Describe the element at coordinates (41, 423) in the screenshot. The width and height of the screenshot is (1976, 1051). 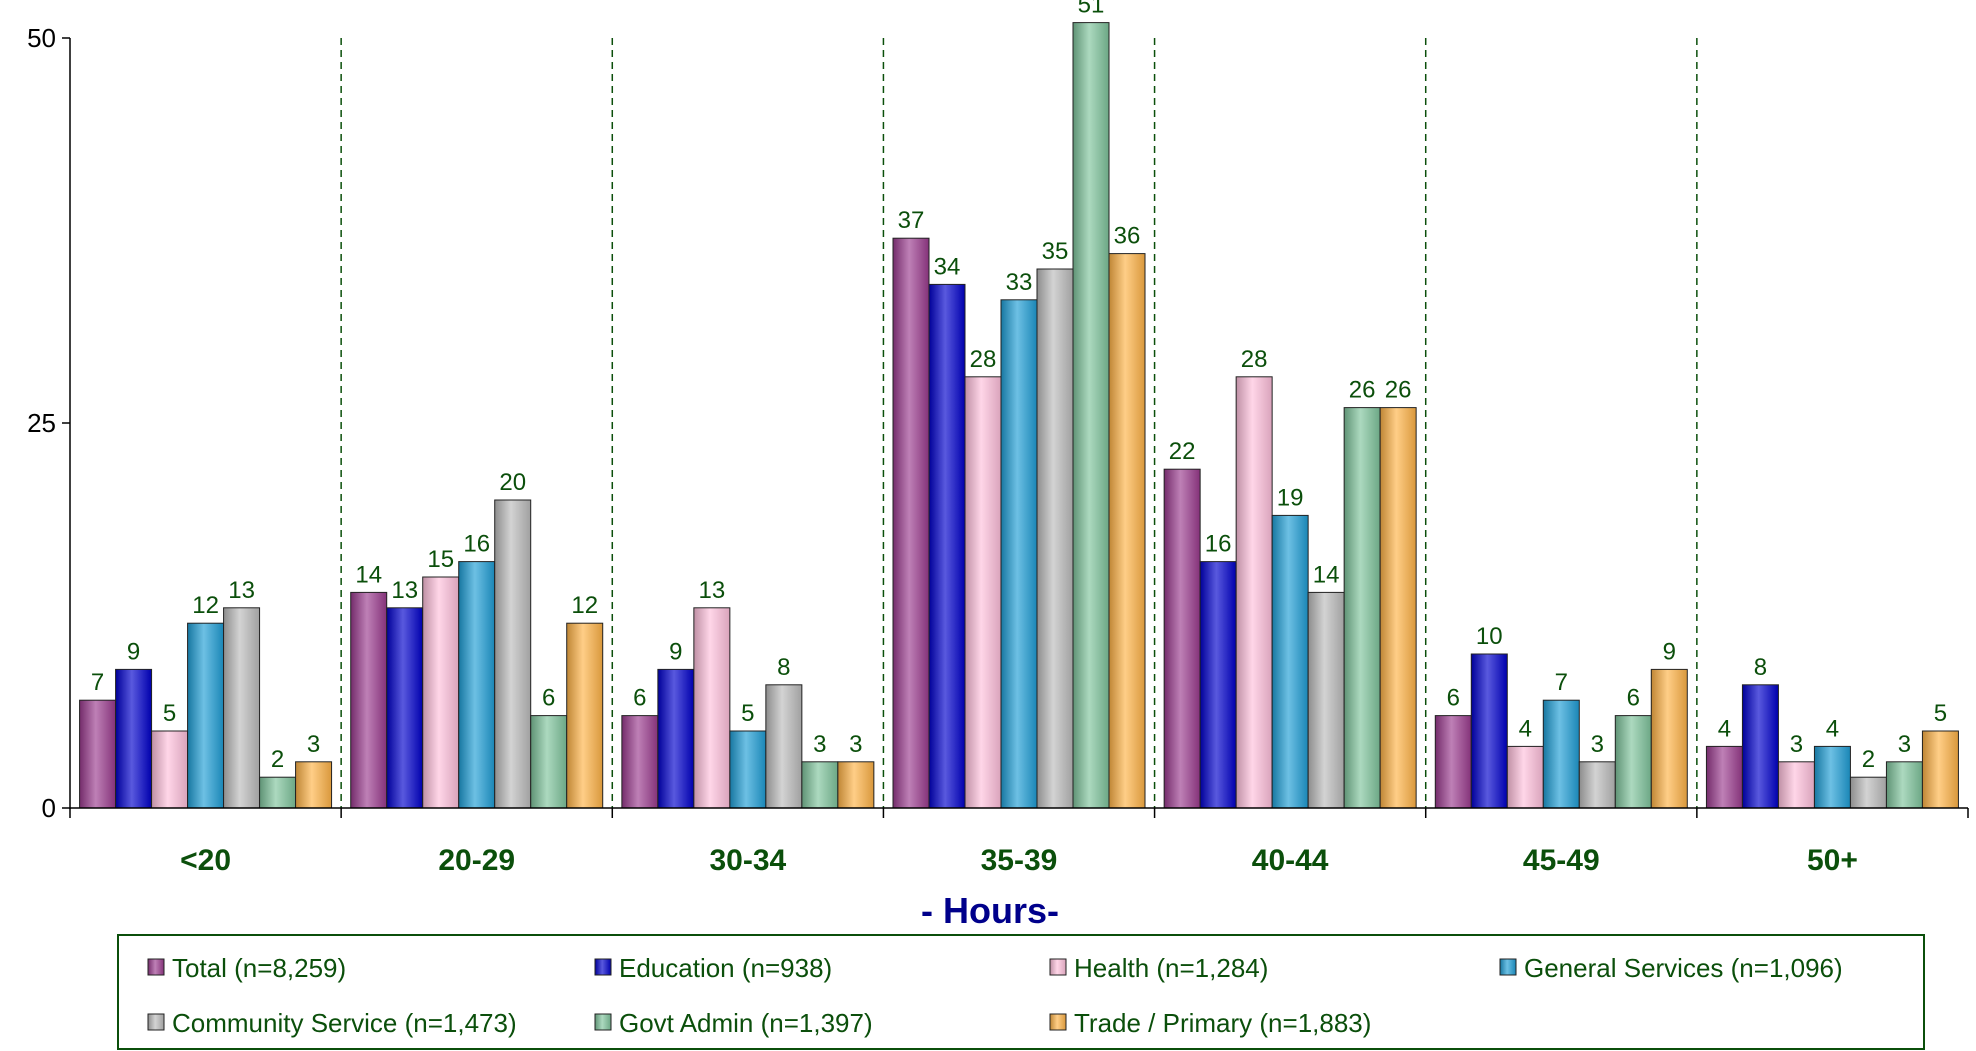
I see `y-tick-label: 25` at that location.